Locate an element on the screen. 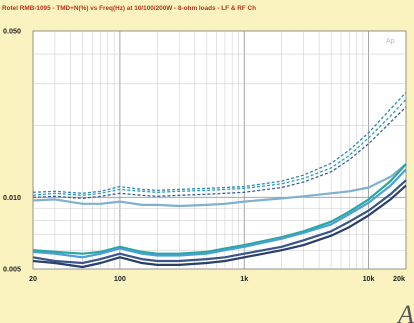  x-tick-label: 20 is located at coordinates (33, 278).